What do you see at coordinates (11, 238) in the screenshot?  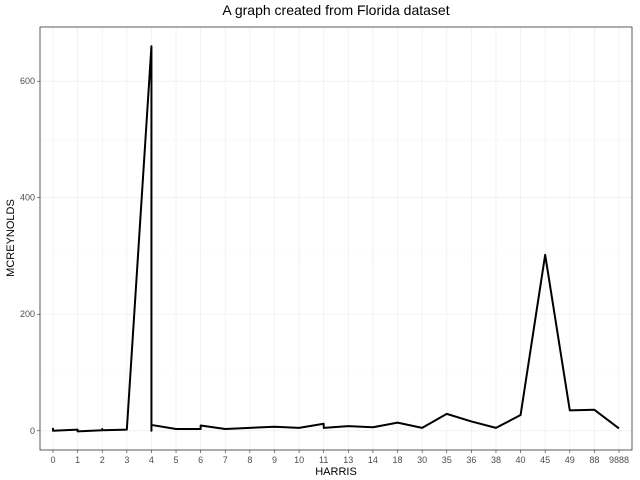 I see `y-axis-title: MCREYNOLDS` at bounding box center [11, 238].